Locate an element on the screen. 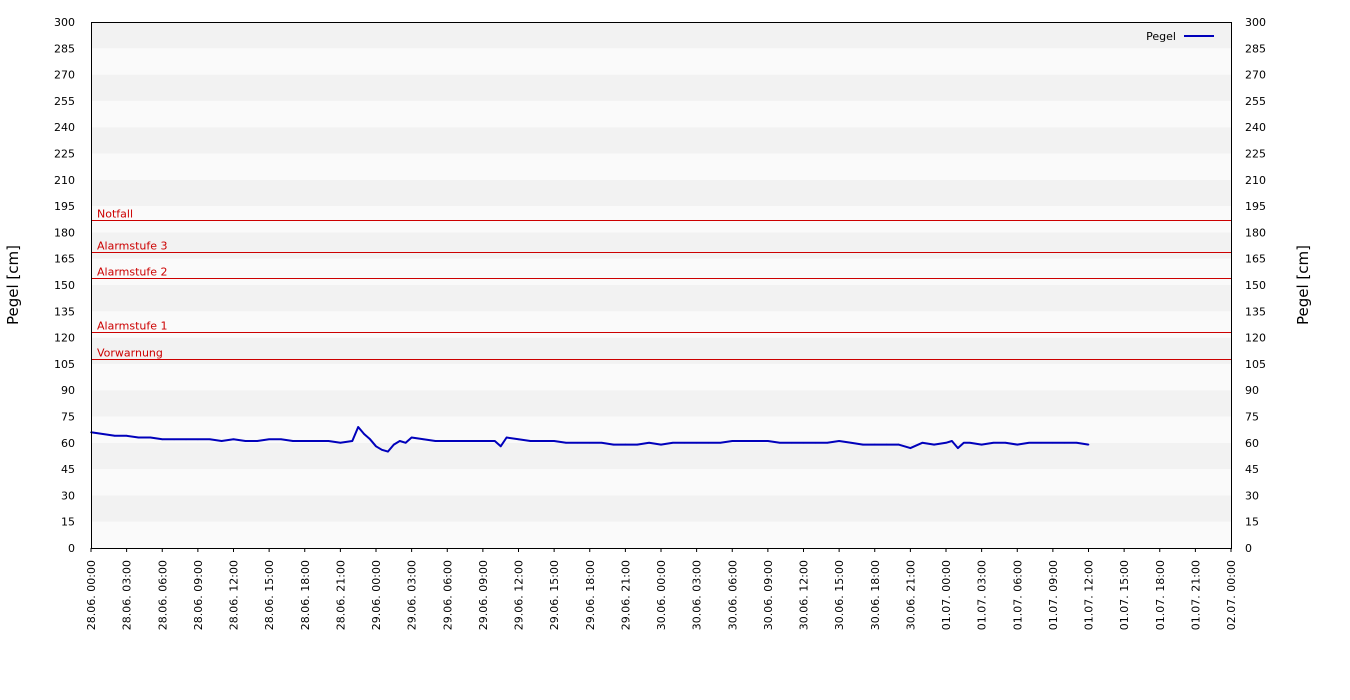  y-tick-label-right: 30 is located at coordinates (1252, 495).